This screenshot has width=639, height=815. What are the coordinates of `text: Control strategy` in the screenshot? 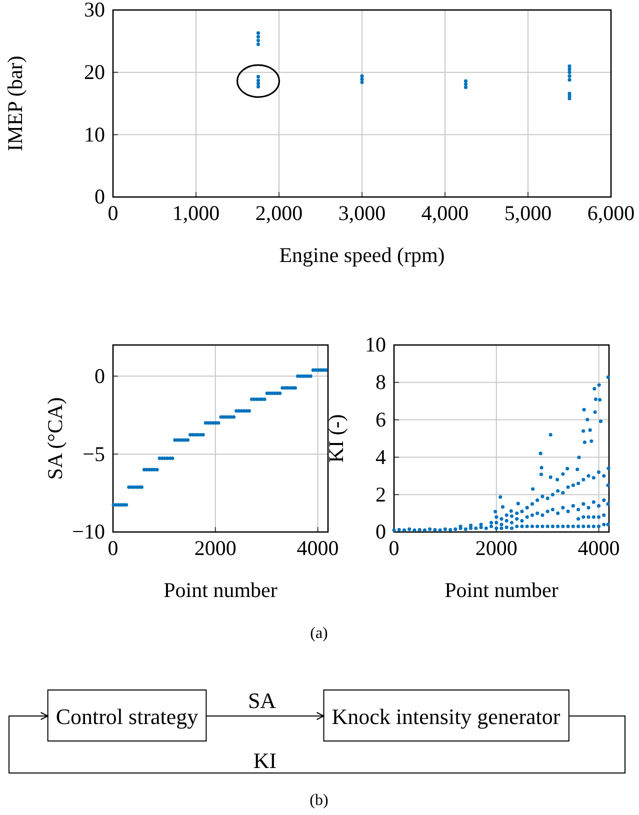 It's located at (127, 716).